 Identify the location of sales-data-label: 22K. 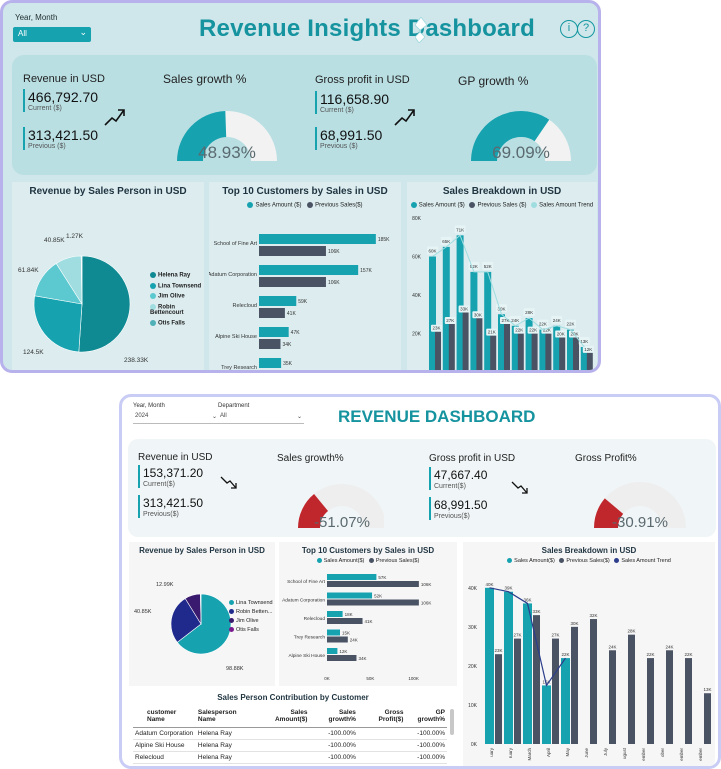
(565, 654).